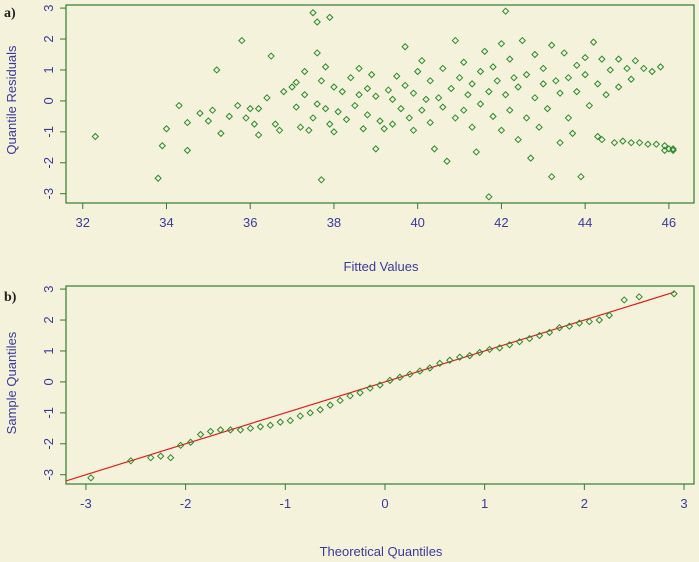  I want to click on y-tick-label: 1, so click(48, 69).